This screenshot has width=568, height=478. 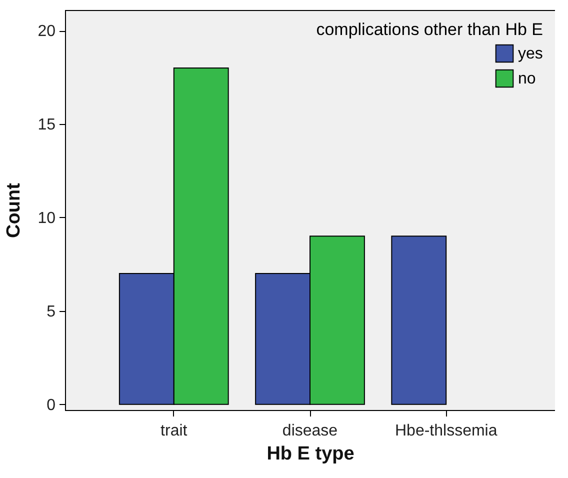 What do you see at coordinates (47, 31) in the screenshot?
I see `y-tick-label: 20` at bounding box center [47, 31].